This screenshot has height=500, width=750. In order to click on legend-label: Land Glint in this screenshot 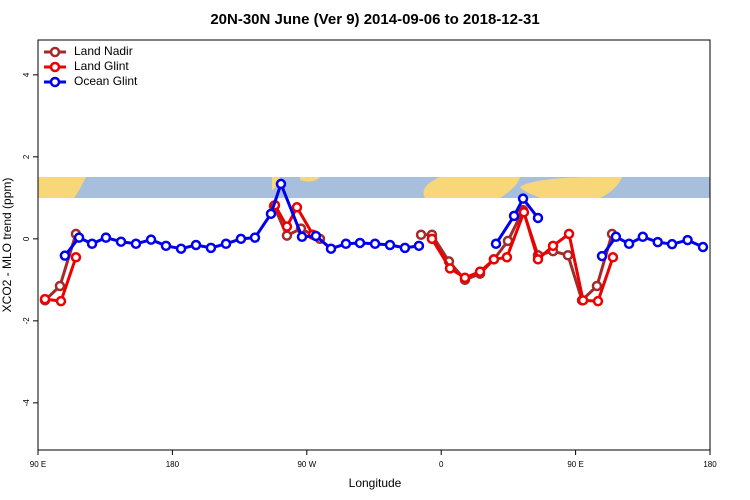, I will do `click(101, 66)`.